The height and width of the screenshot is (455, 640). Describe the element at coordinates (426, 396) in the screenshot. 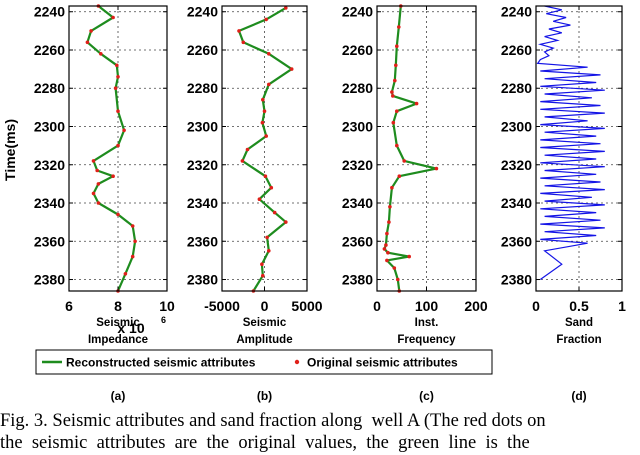

I see `panel-label: (c)` at that location.